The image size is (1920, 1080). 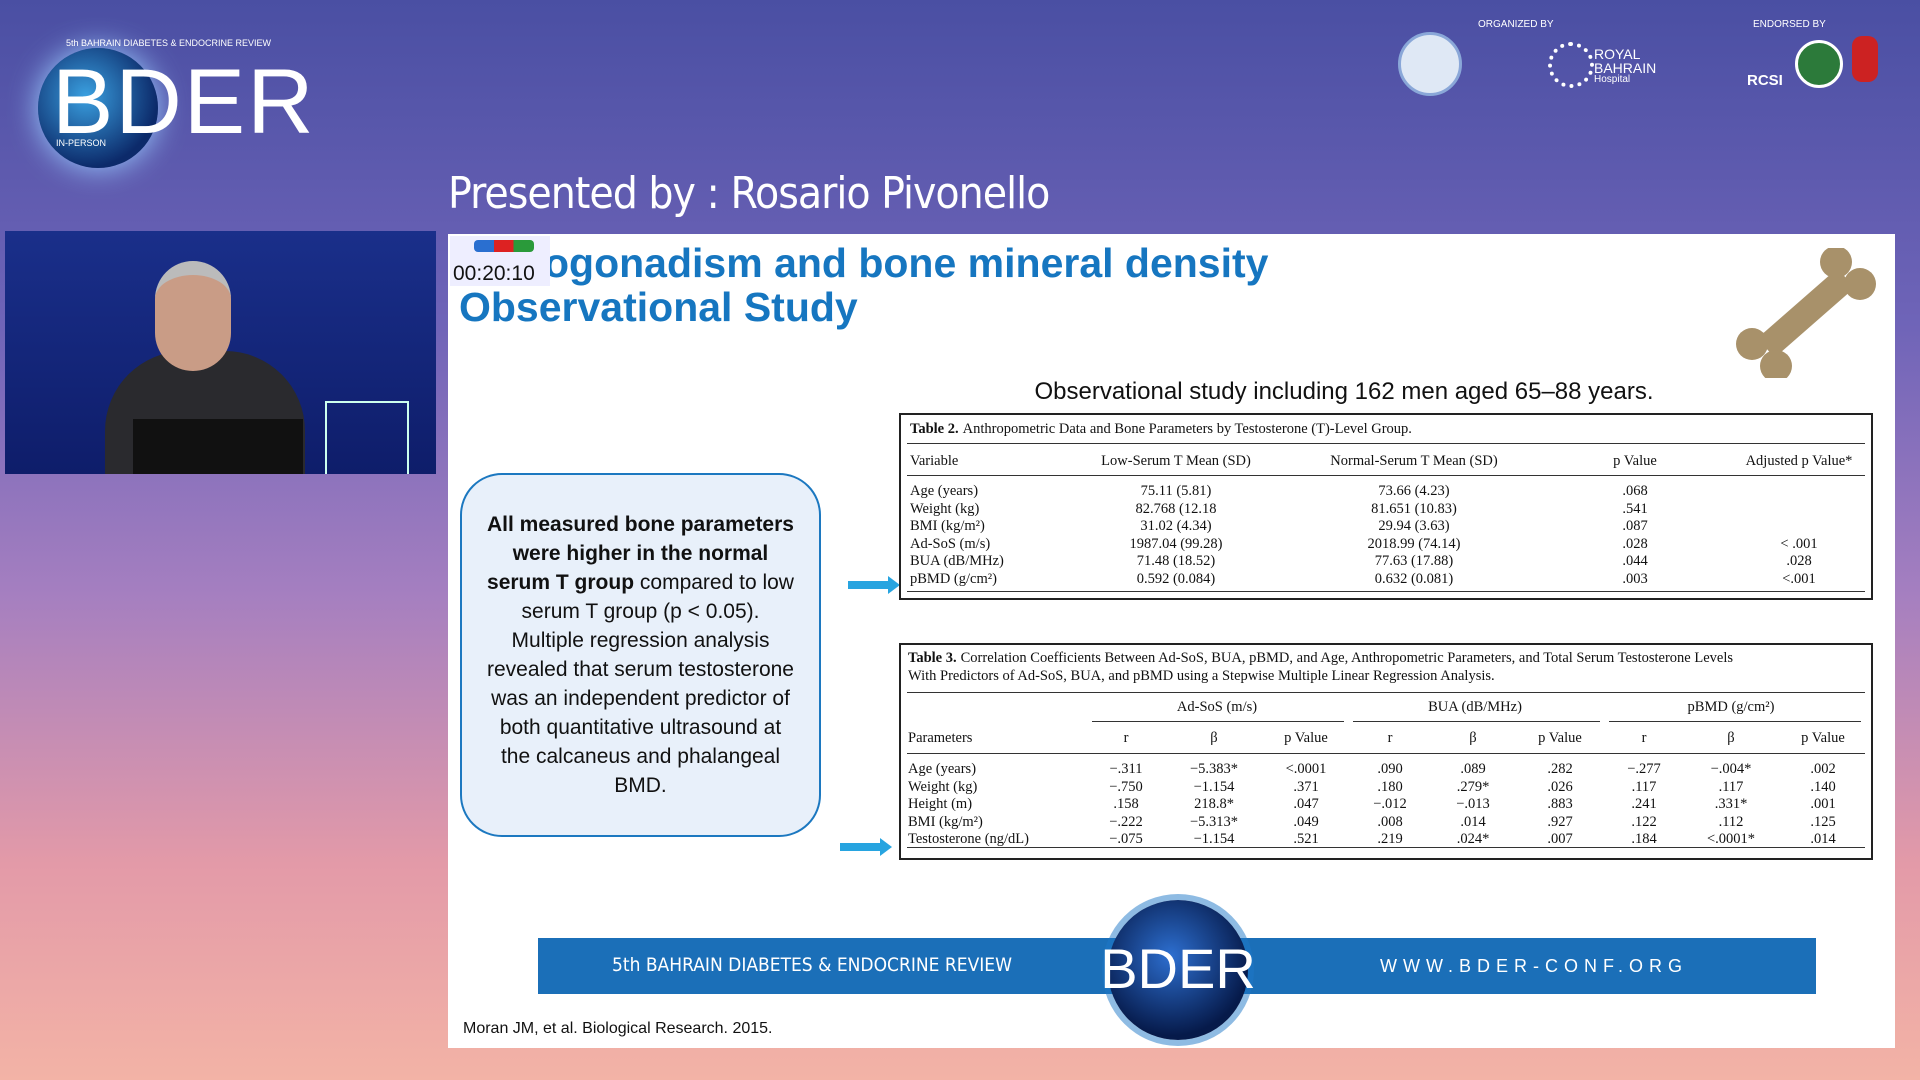 What do you see at coordinates (1414, 491) in the screenshot?
I see `cell: 73.66 (4.23)` at bounding box center [1414, 491].